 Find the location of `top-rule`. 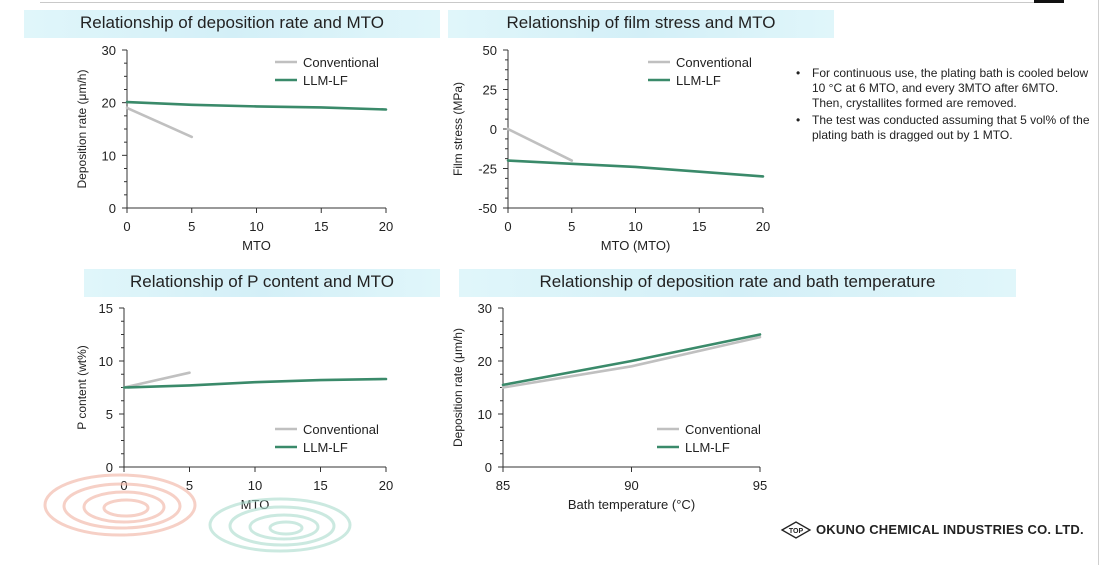

top-rule is located at coordinates (550, 2).